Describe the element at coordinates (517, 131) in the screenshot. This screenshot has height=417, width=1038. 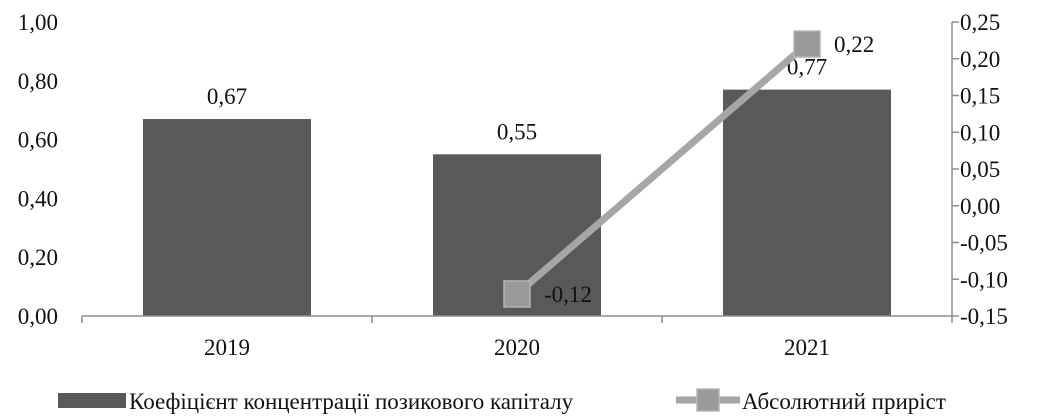
I see `bar-value-label: 0,55` at that location.